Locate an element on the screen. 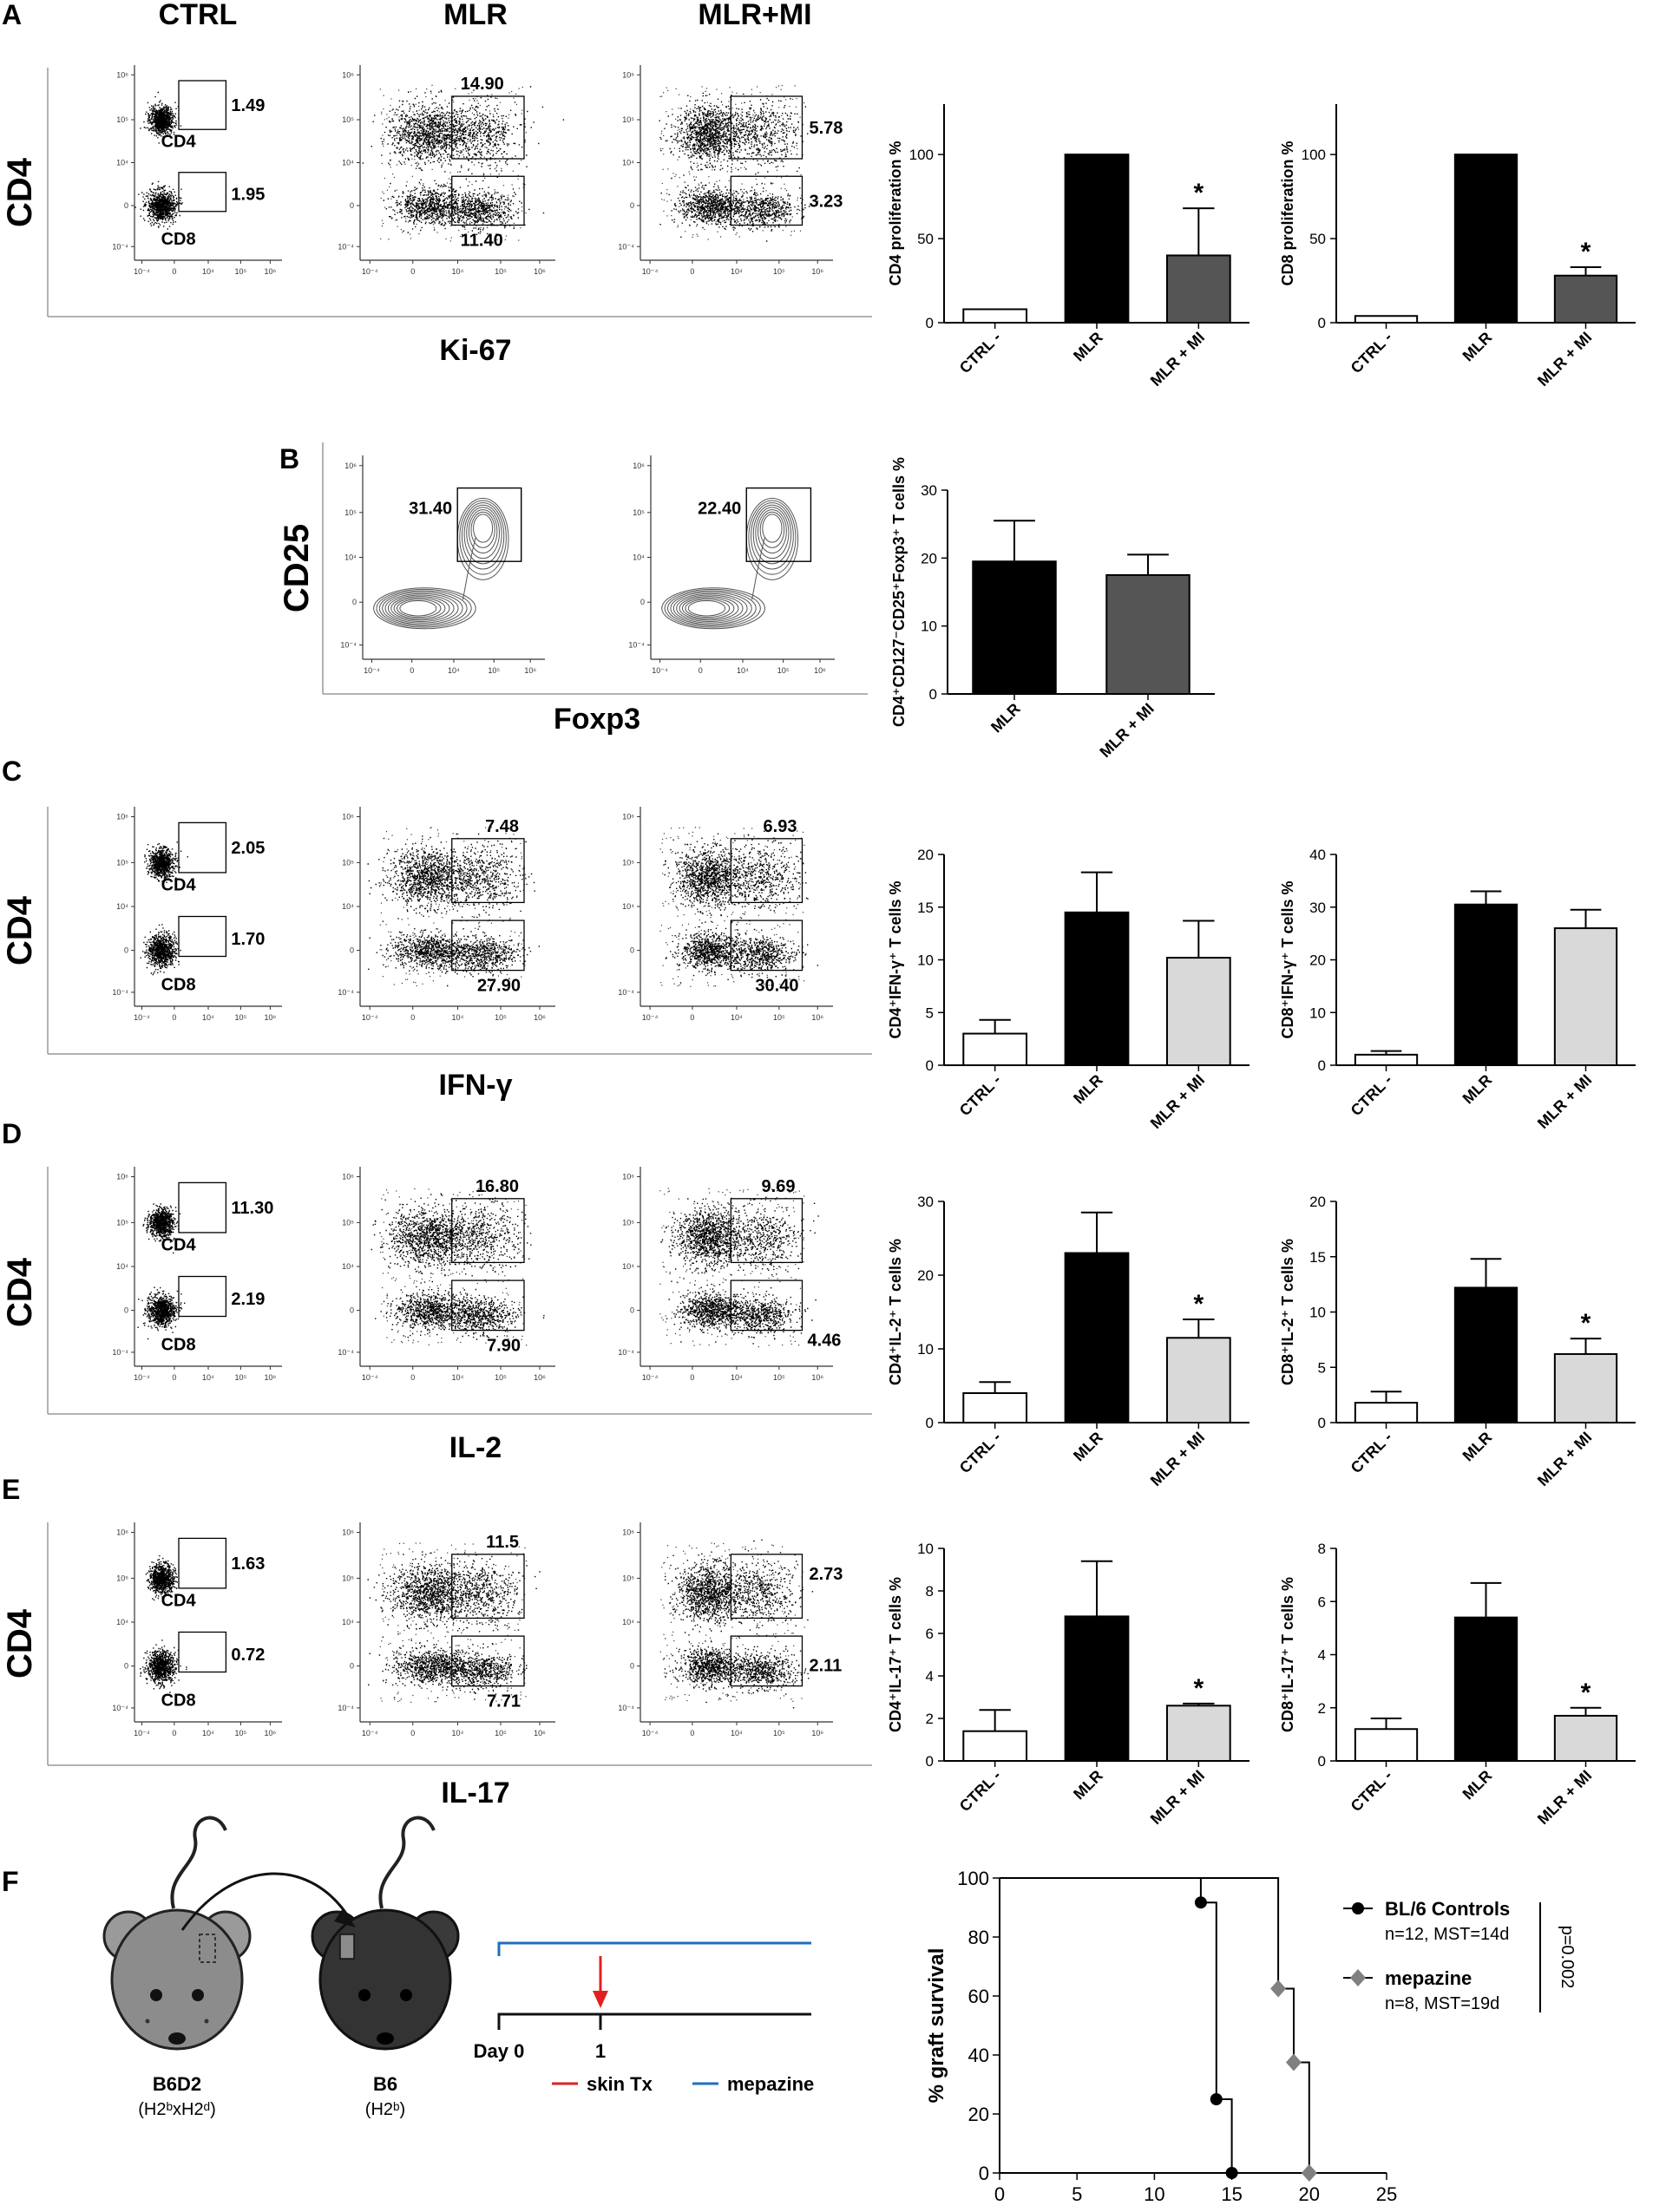 This screenshot has height=2212, width=1666. flow-plot-b-2: 10⁻⁴ 0 10⁴ 10⁵ 10⁶ 10⁻⁴ 0 10⁴ 10⁵ 10⁶ 22.40 is located at coordinates (731, 565).